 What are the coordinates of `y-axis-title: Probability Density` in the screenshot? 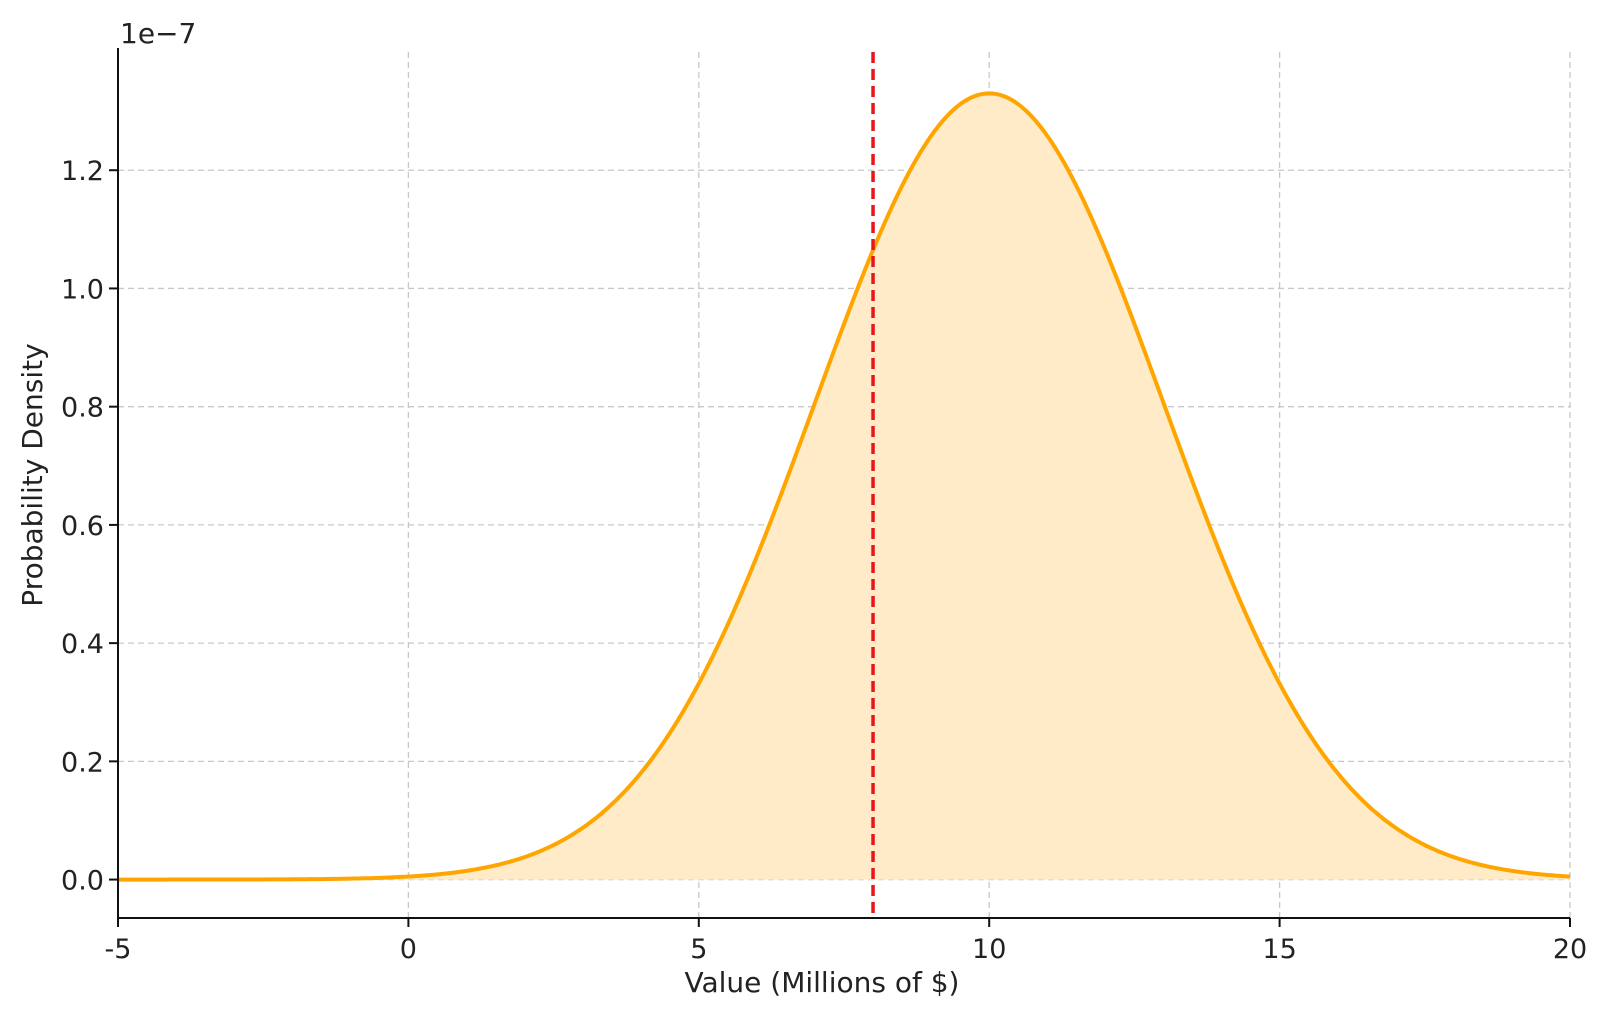 It's located at (32, 474).